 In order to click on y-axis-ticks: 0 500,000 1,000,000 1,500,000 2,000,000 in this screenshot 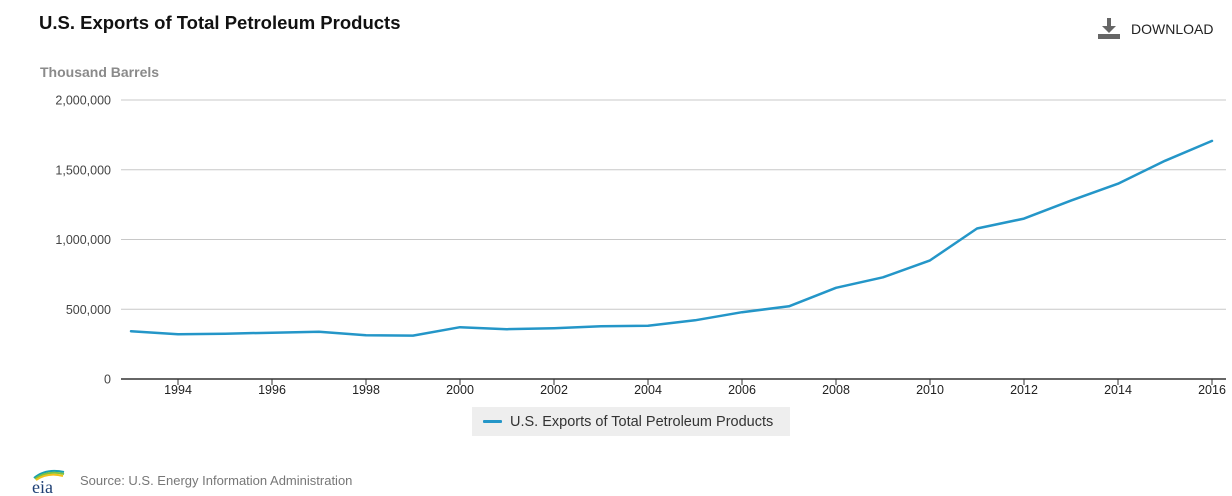, I will do `click(83, 240)`.